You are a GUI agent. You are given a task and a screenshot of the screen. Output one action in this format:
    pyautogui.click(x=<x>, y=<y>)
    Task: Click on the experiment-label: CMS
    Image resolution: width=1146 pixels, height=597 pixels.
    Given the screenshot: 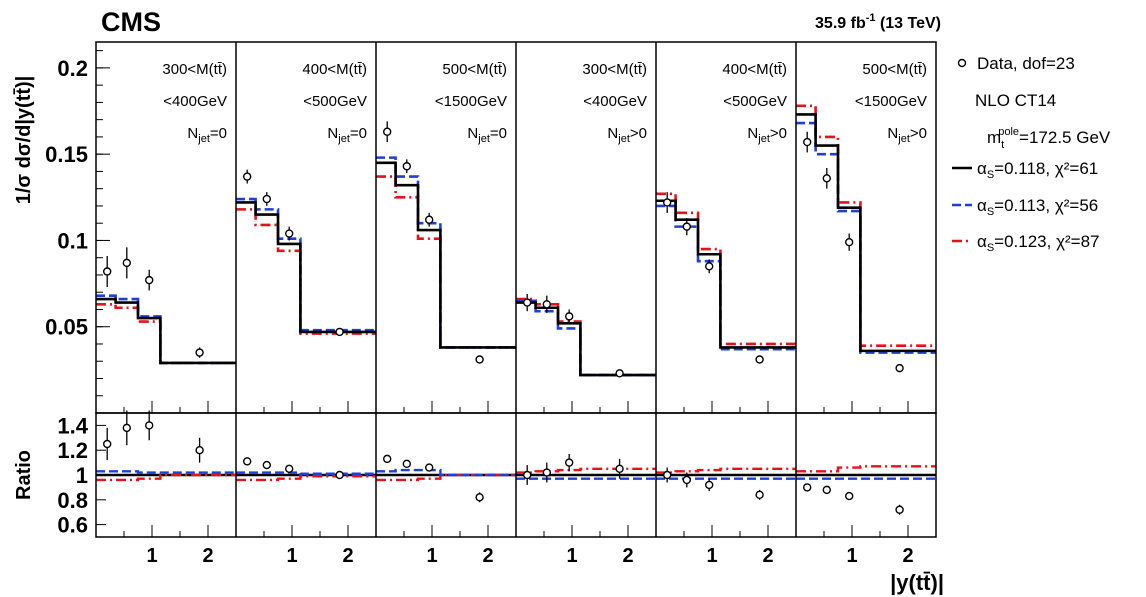 What is the action you would take?
    pyautogui.click(x=131, y=22)
    